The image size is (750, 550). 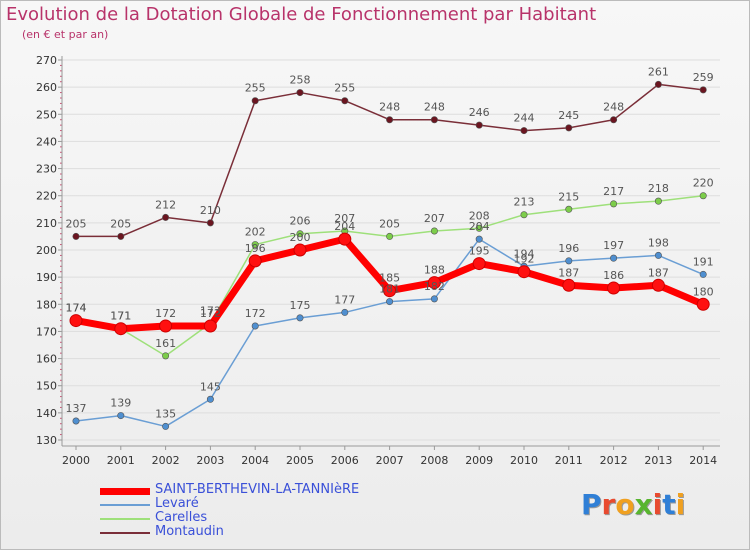 I want to click on legend-label: SAINT-BERTHEVIN-LA-TANNIèRE, so click(x=257, y=489).